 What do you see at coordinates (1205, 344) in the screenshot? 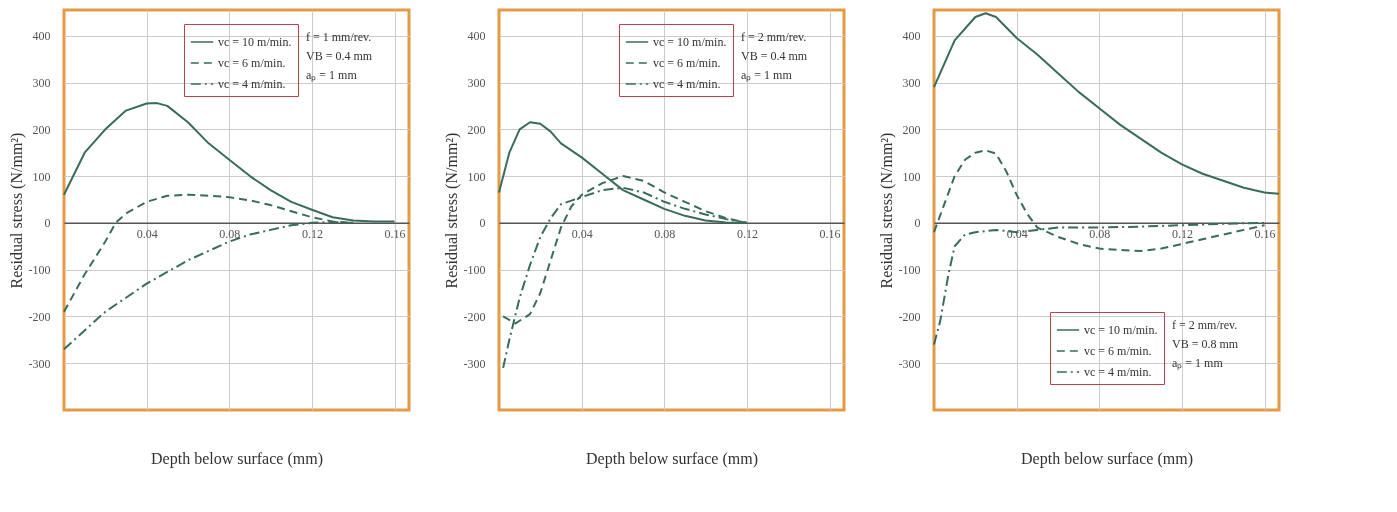
I see `annotation: VB = 0.8 mm` at bounding box center [1205, 344].